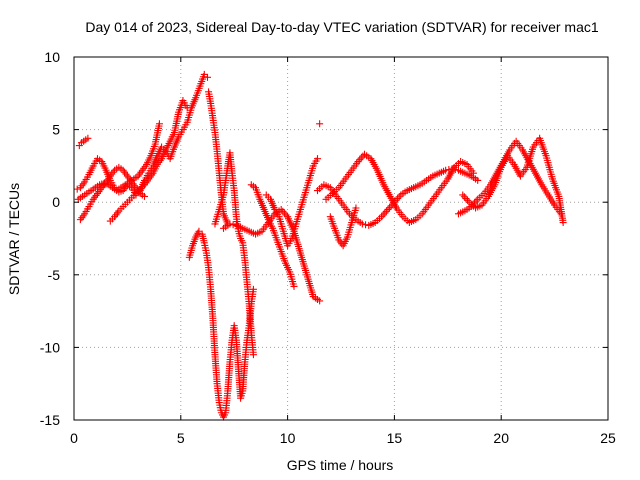 This screenshot has height=480, width=640. I want to click on y-tick-label: 5, so click(56, 130).